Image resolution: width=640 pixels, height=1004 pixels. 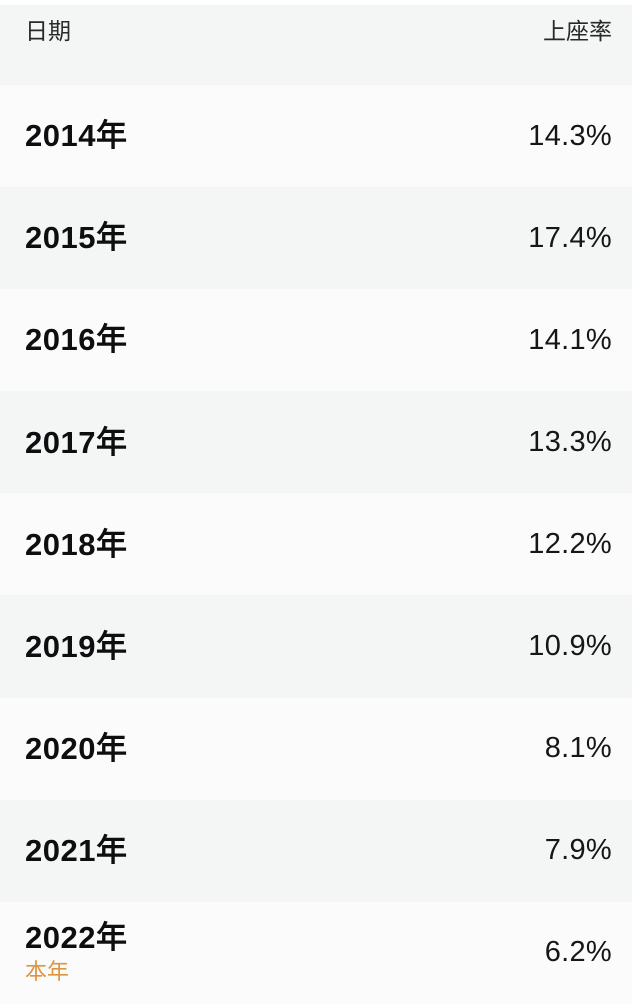 I want to click on year-label: 2018年, so click(x=76, y=544).